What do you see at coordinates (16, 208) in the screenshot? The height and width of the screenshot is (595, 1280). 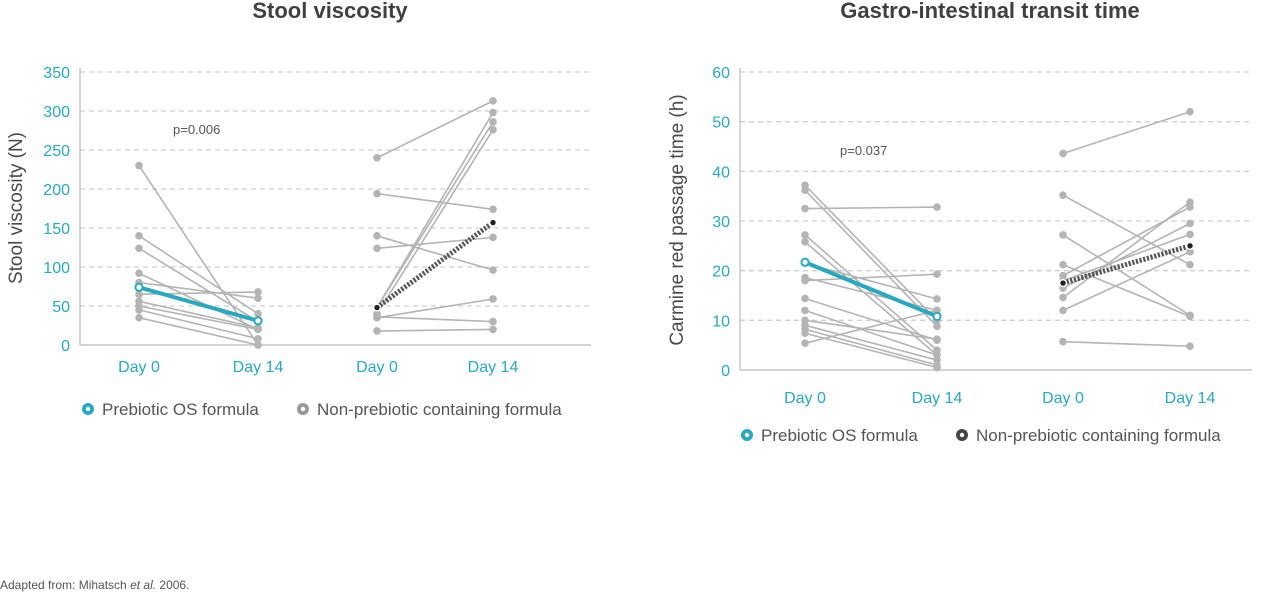 I see `y-axis-label: Stool viscosity (N)` at bounding box center [16, 208].